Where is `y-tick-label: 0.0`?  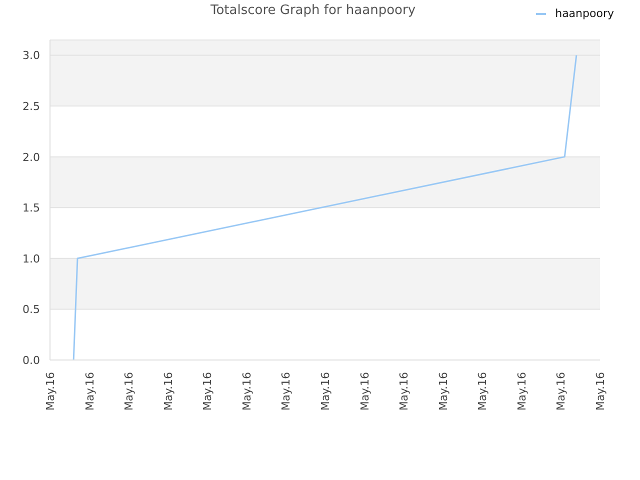
y-tick-label: 0.0 is located at coordinates (31, 360).